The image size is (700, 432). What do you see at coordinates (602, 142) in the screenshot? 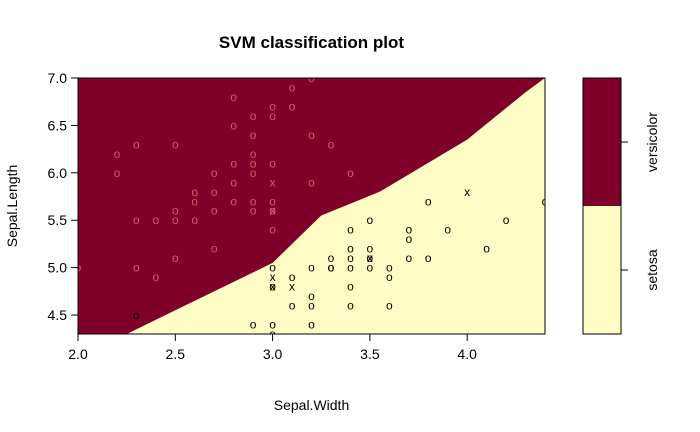
I see `legend-swatch-versicolor` at bounding box center [602, 142].